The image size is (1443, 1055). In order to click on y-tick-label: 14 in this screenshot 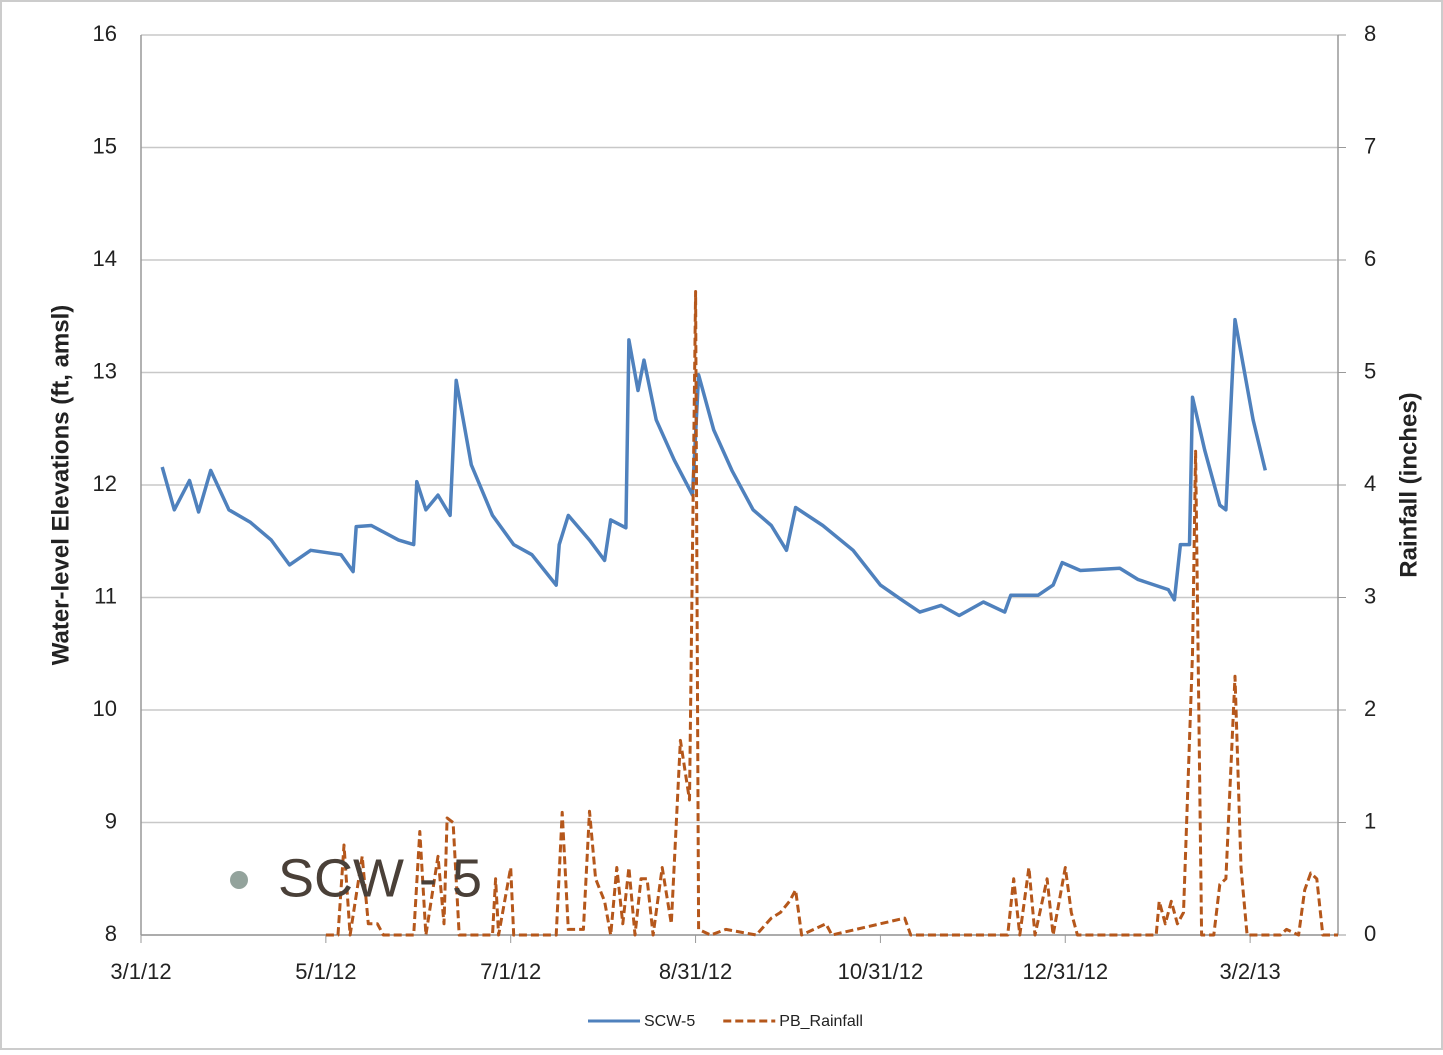, I will do `click(105, 258)`.